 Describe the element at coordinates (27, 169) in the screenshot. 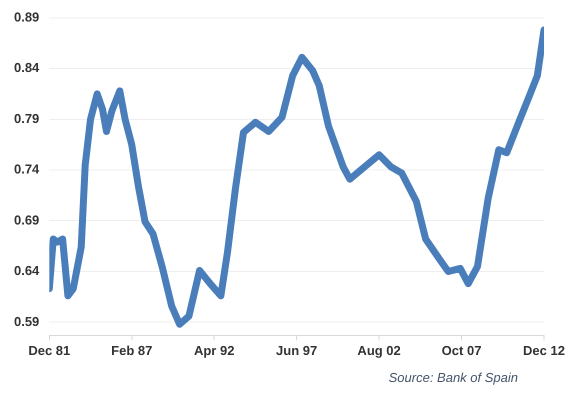

I see `y-tick-label: 0.74` at that location.